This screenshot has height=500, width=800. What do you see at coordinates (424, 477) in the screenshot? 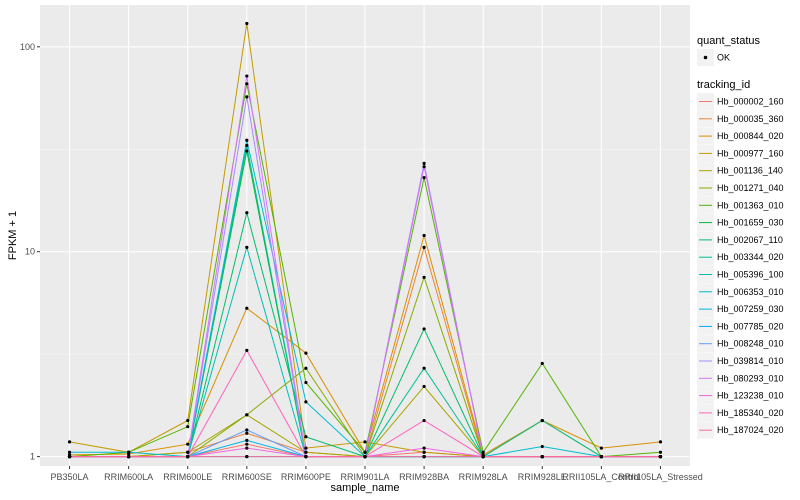
I see `x-tick-label: RRIM928BA` at bounding box center [424, 477].